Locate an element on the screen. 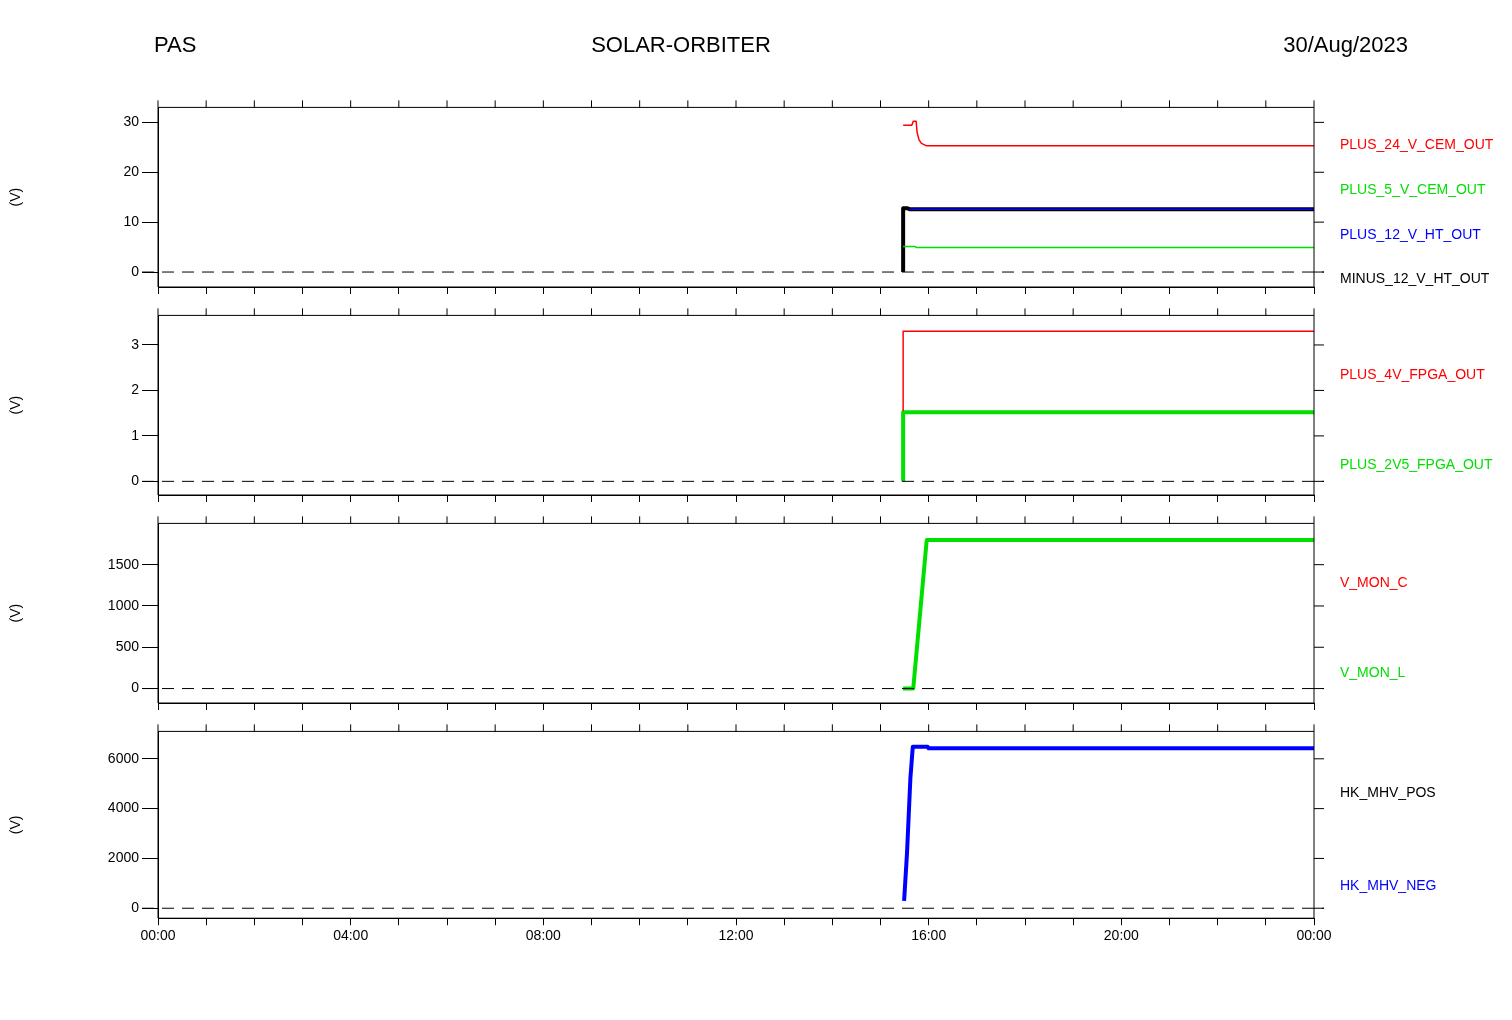  y-tick-label: 2000 is located at coordinates (123, 857).